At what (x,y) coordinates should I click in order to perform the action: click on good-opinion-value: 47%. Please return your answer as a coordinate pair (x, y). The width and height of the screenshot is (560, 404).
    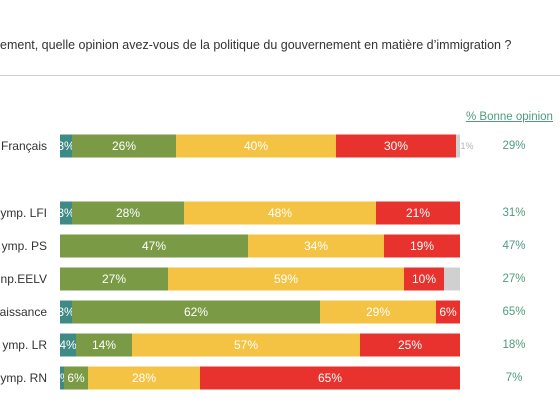
    Looking at the image, I should click on (513, 246).